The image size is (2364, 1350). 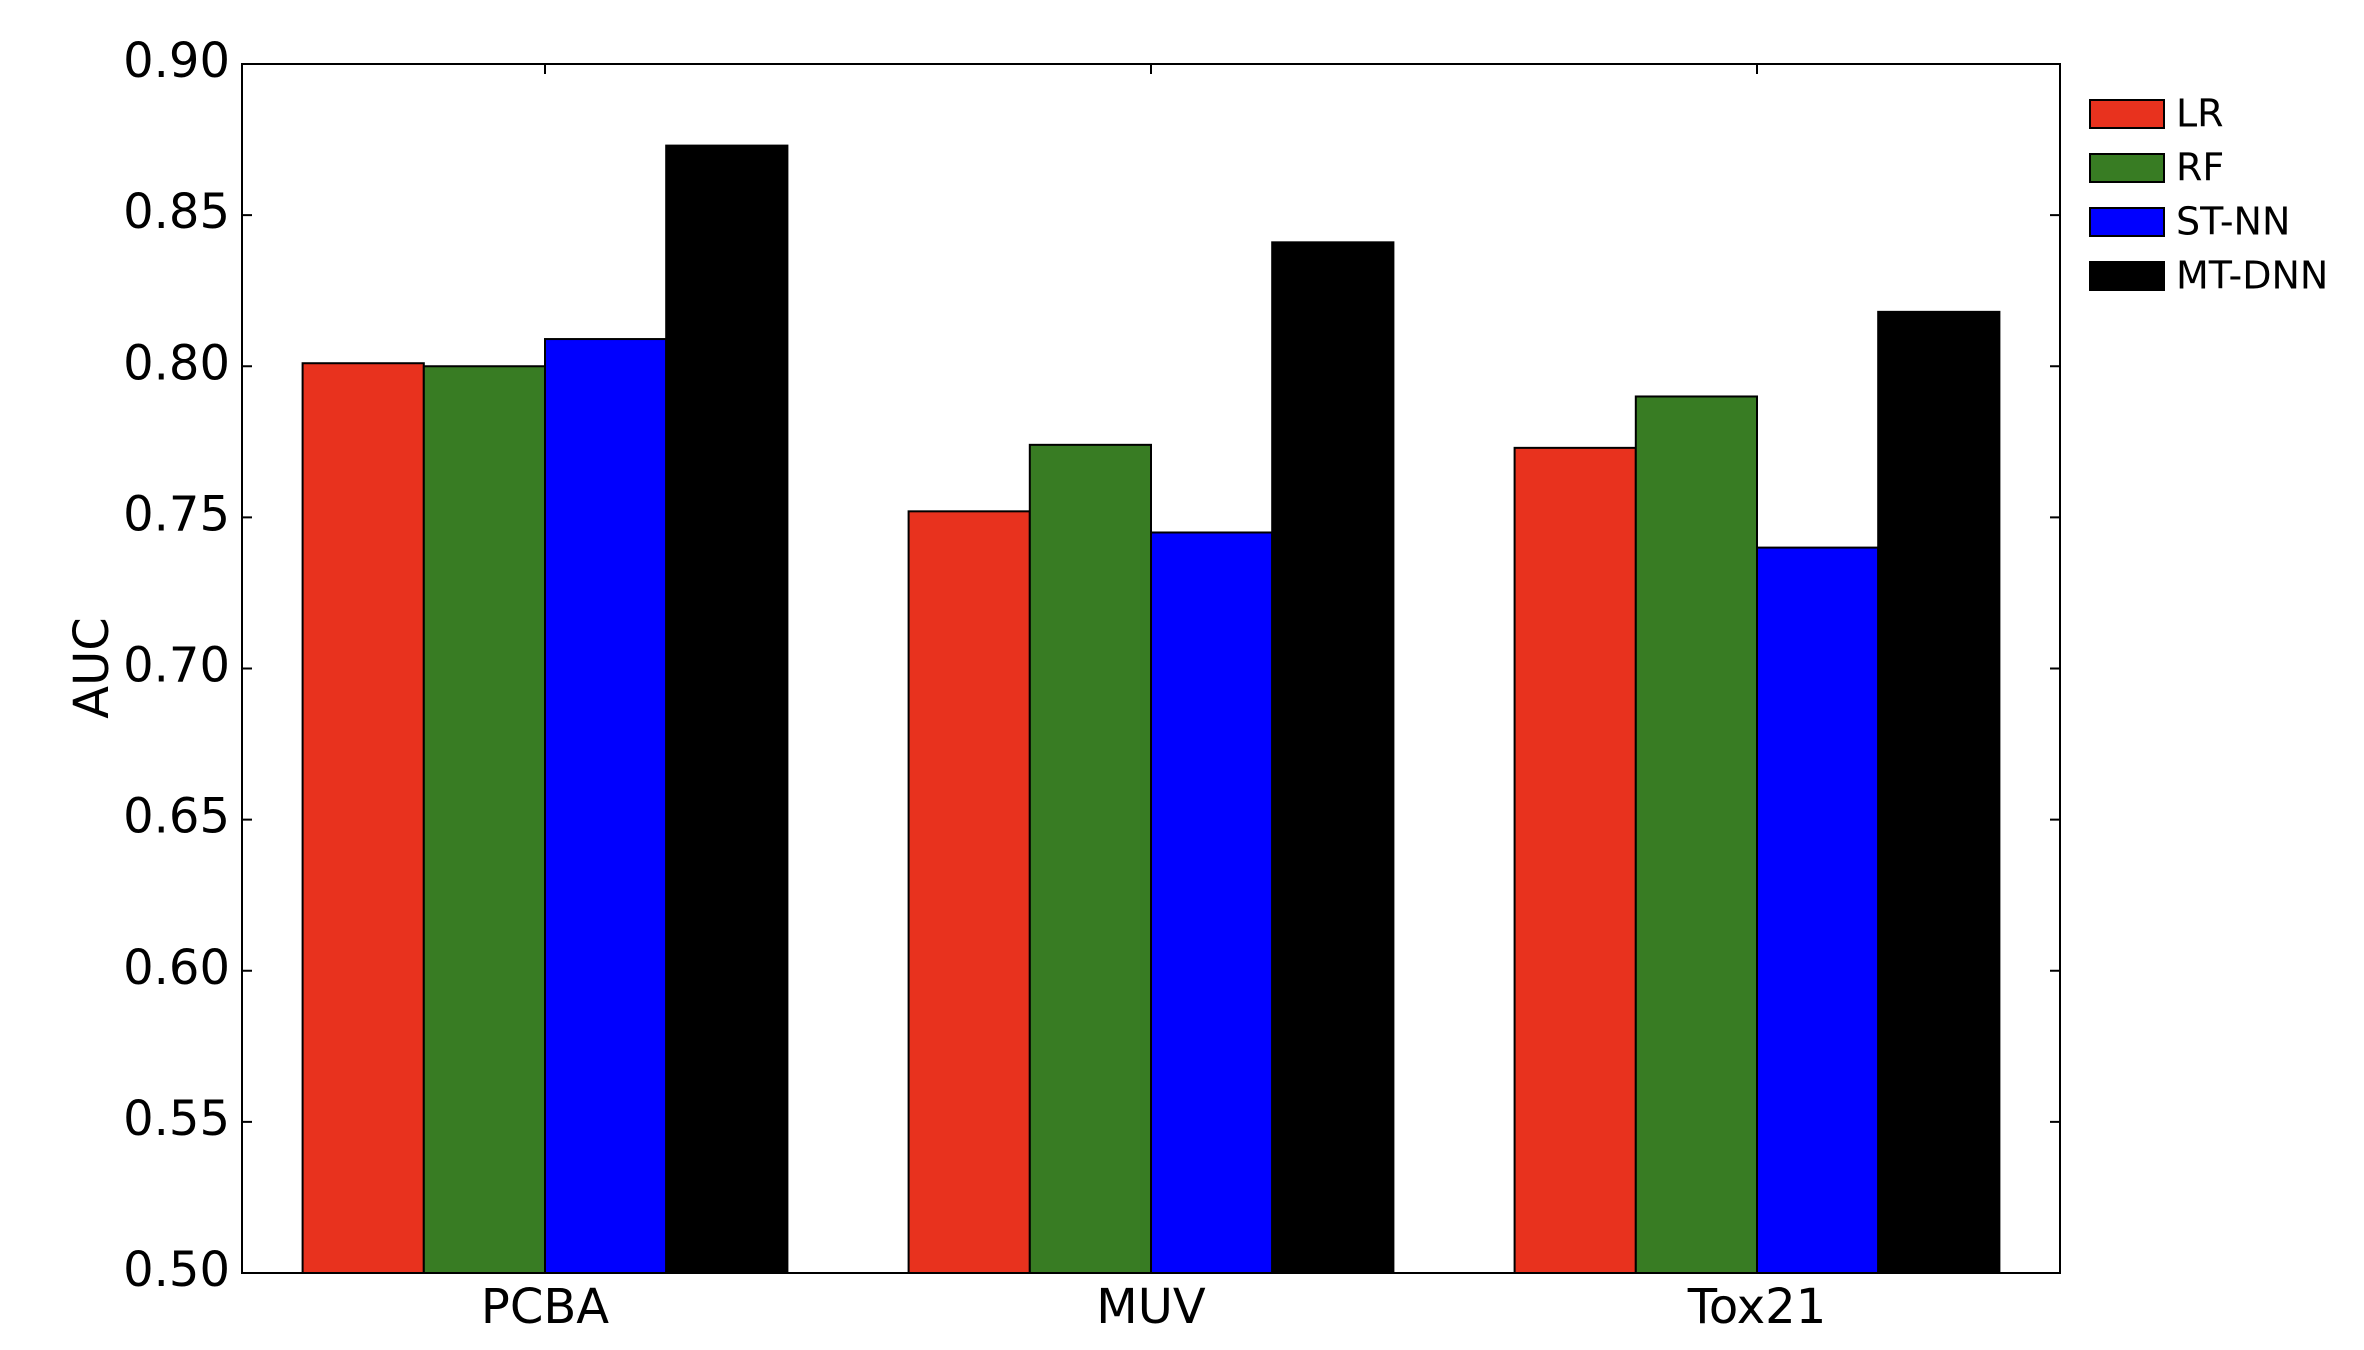 What do you see at coordinates (1696, 835) in the screenshot?
I see `bar-rf-tox21` at bounding box center [1696, 835].